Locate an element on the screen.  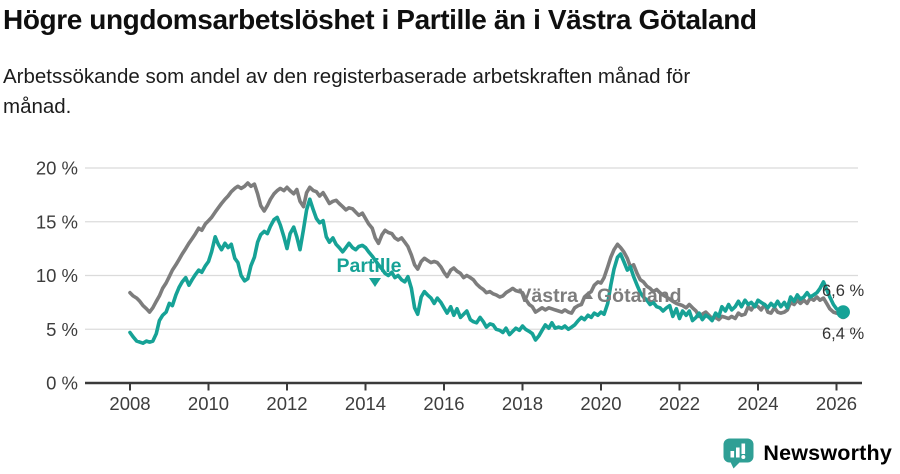
x-axis-tick-label: 2022 is located at coordinates (679, 403).